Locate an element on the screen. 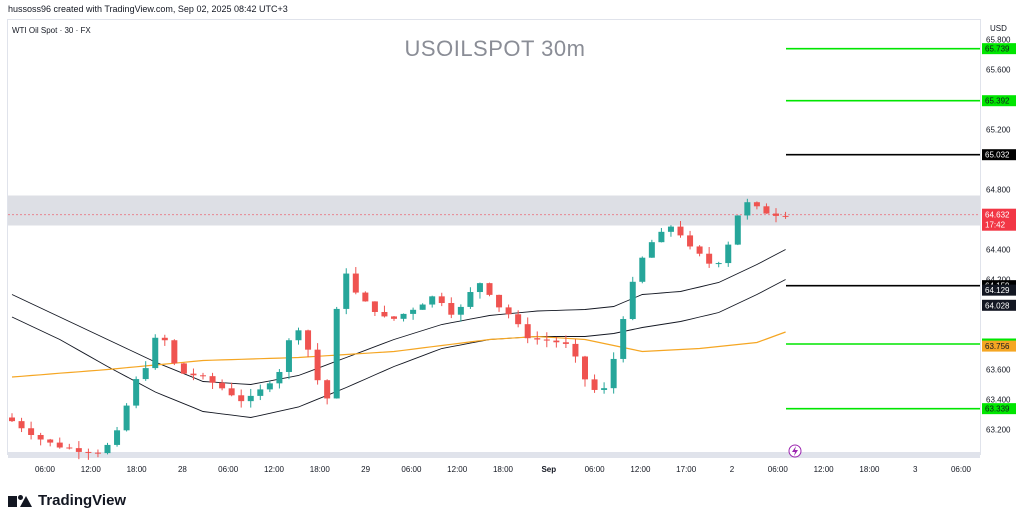 This screenshot has width=1024, height=522. symbol-label: WTI Oil Spot · 30 · FX is located at coordinates (51, 30).